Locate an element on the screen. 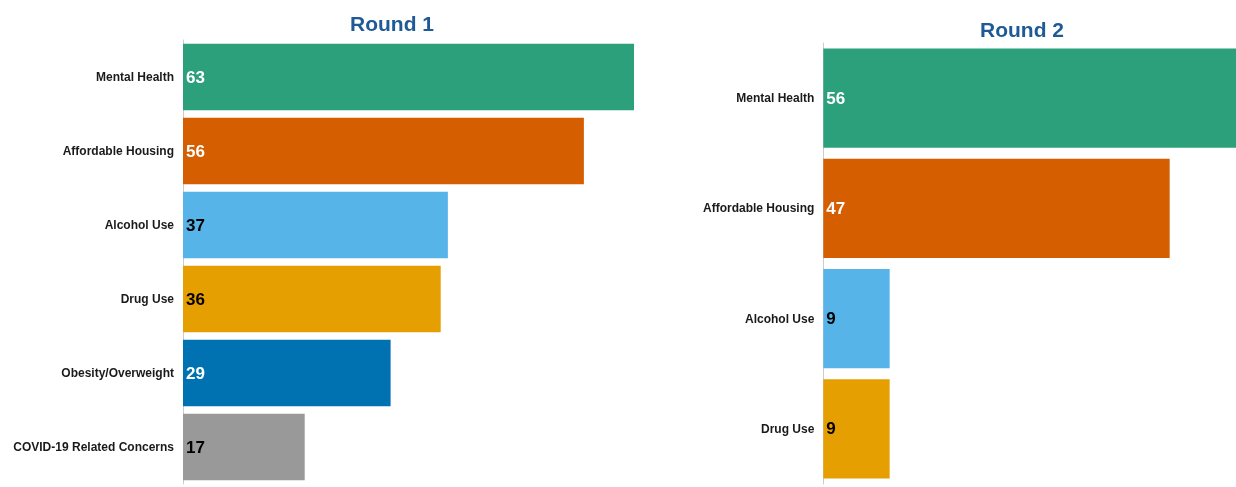  data-label: 17 is located at coordinates (195, 447).